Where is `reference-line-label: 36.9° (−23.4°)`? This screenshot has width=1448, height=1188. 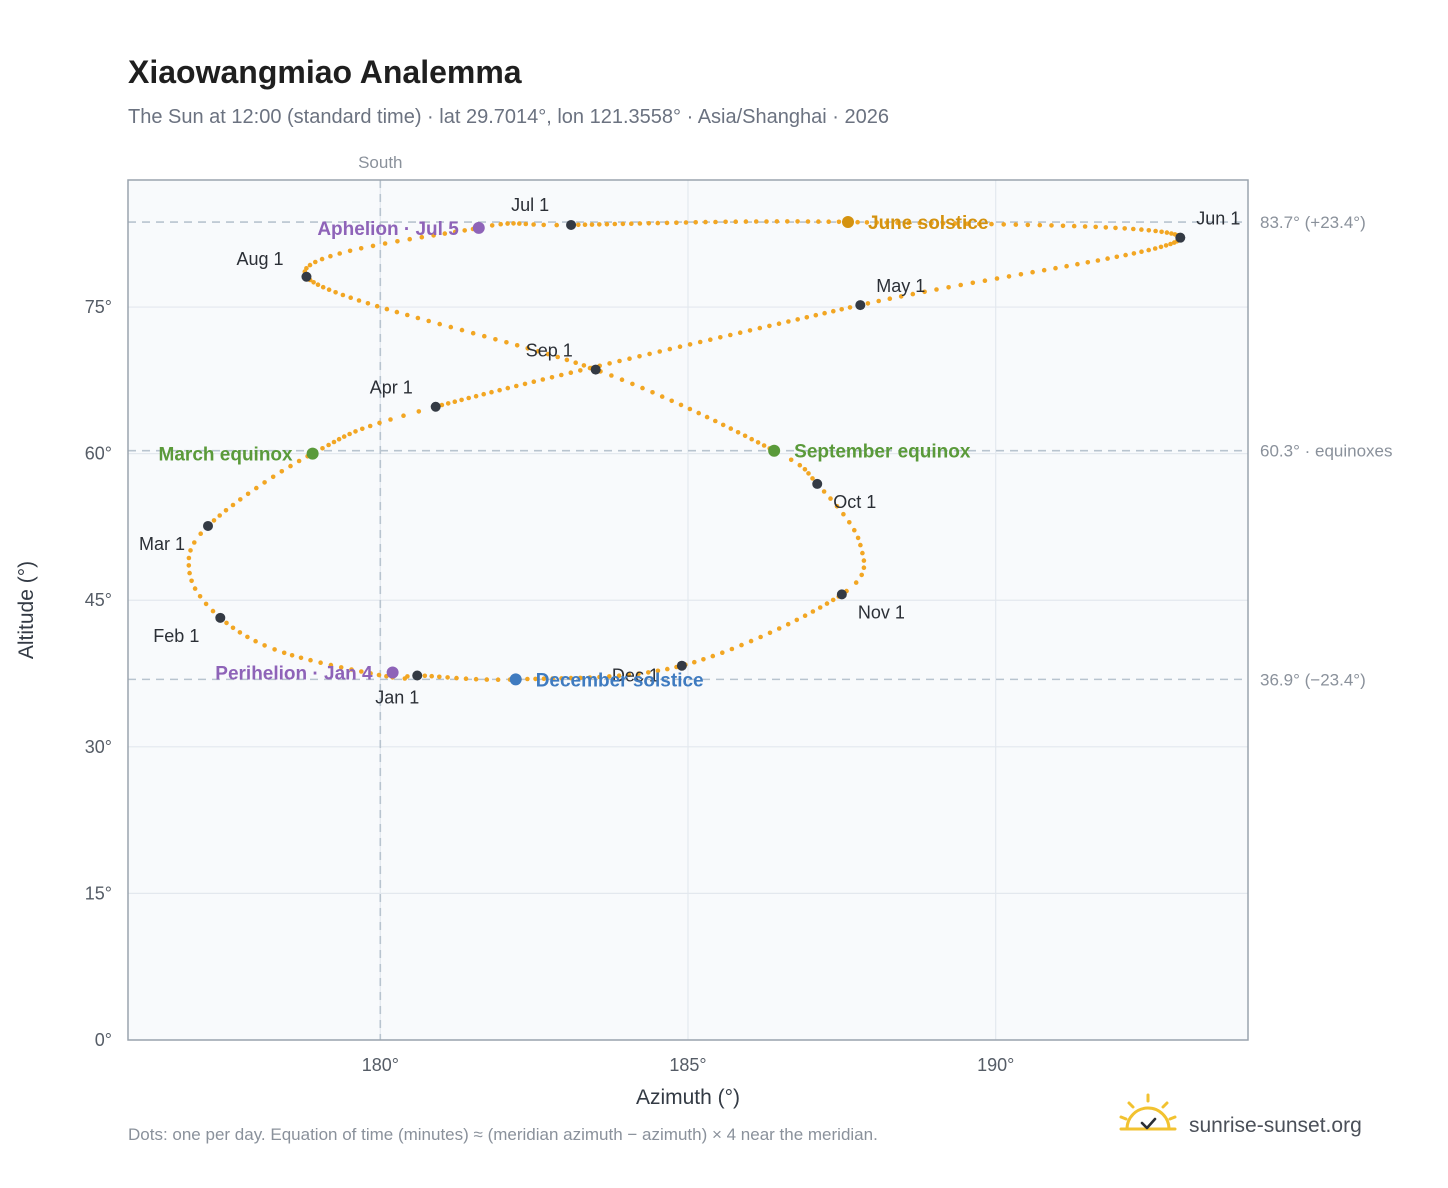 reference-line-label: 36.9° (−23.4°) is located at coordinates (1313, 679).